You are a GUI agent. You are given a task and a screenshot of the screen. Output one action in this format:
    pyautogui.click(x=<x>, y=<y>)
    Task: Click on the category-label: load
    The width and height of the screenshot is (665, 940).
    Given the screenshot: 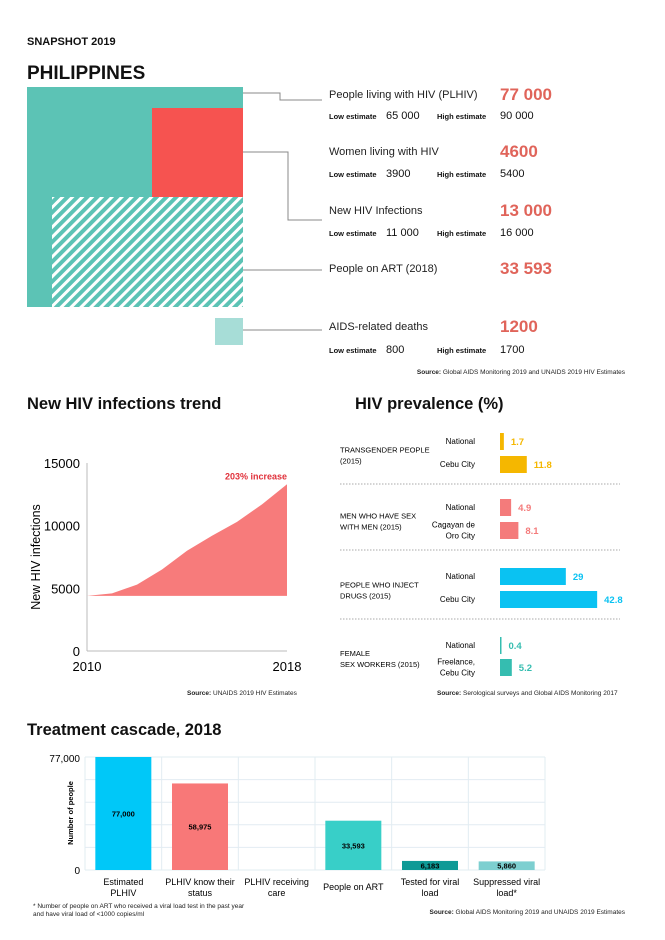 What is the action you would take?
    pyautogui.click(x=429, y=893)
    